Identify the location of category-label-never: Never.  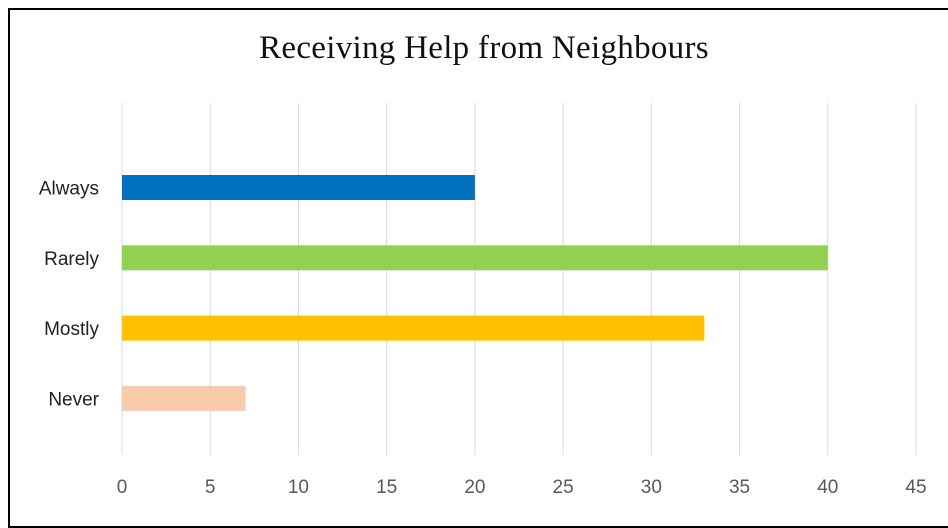
(73, 399).